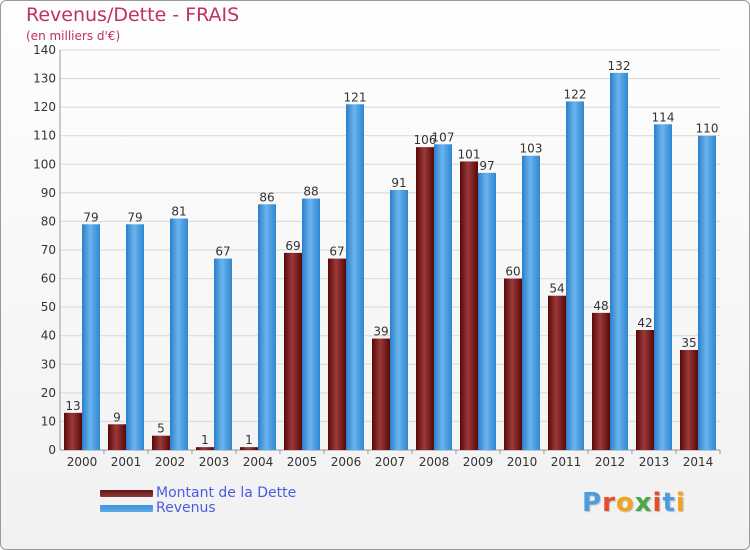 This screenshot has height=550, width=750. What do you see at coordinates (355, 97) in the screenshot?
I see `data-label-revenus: 121` at bounding box center [355, 97].